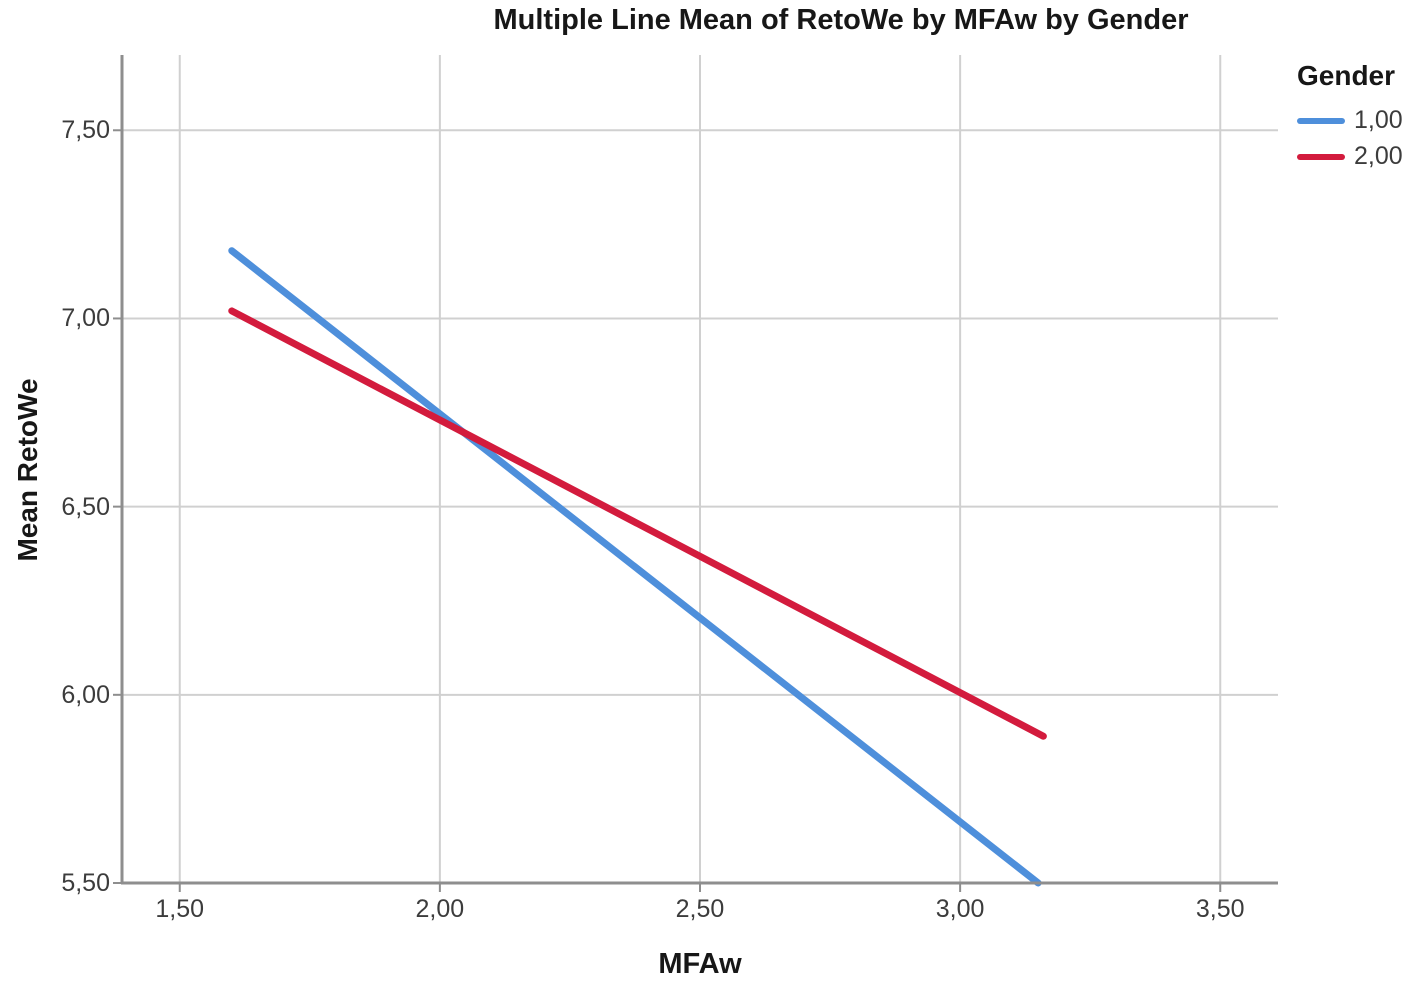  I want to click on y-tick-label: 7,00, so click(85, 318).